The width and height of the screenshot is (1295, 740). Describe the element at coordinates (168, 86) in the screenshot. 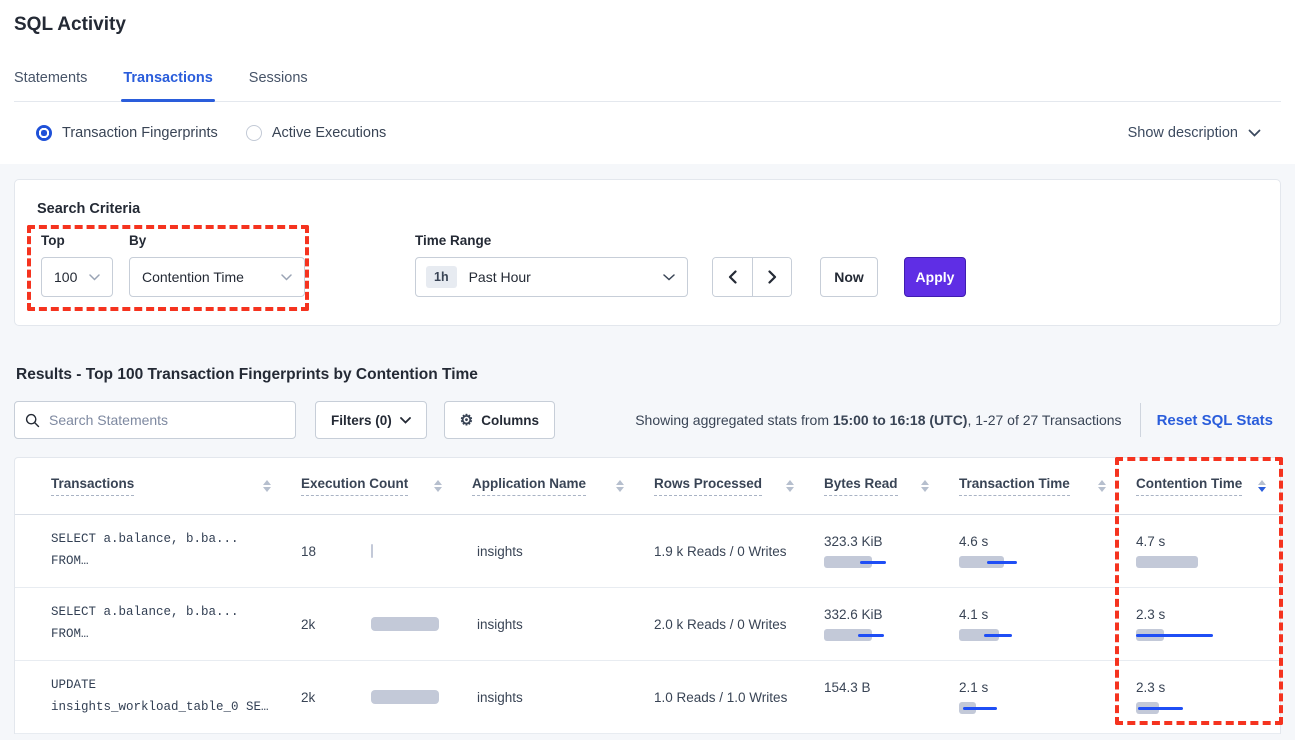

I see `tab-transactions: Transactions` at that location.